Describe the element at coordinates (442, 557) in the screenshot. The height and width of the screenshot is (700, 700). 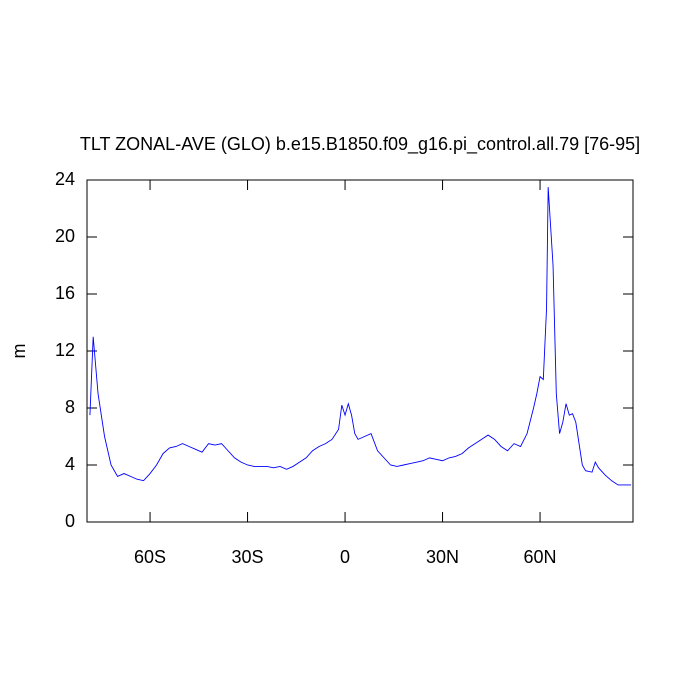
I see `x-tick-label: 30N` at that location.